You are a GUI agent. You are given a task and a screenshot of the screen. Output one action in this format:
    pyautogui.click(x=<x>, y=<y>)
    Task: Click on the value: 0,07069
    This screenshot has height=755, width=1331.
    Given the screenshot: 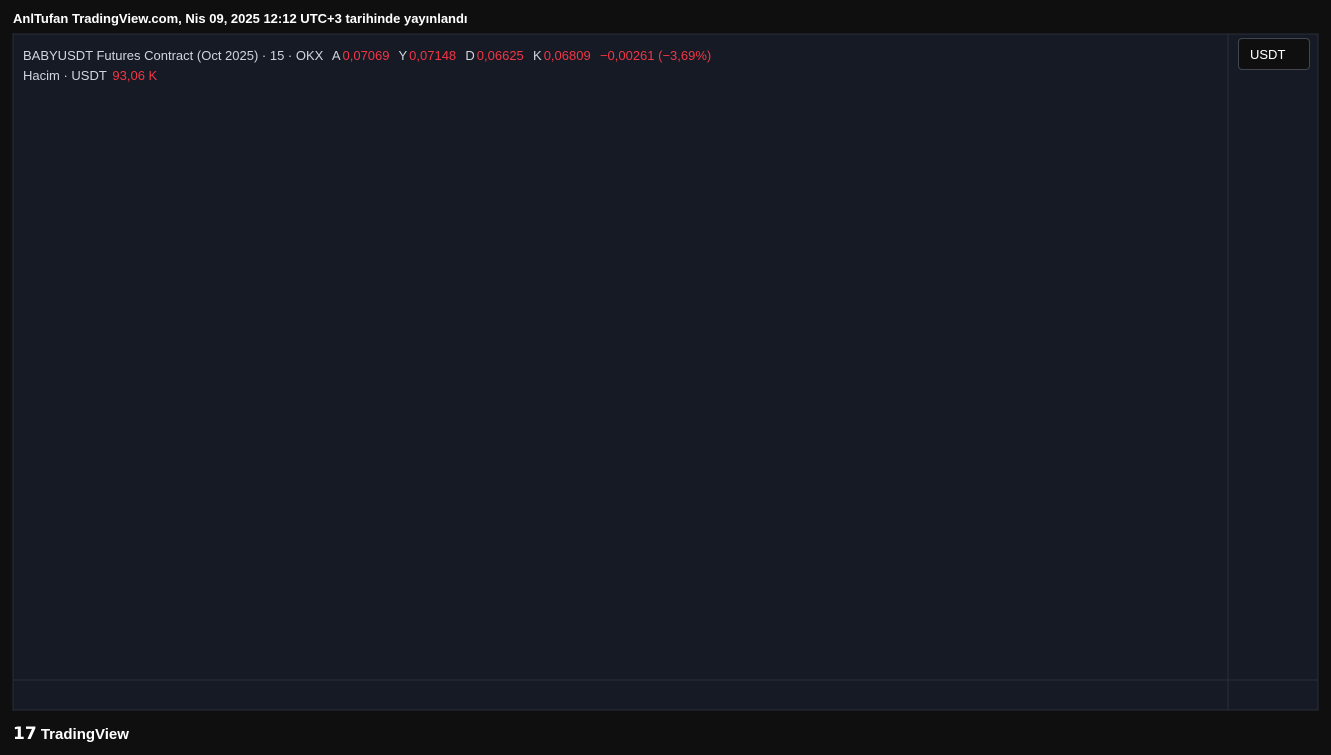 What is the action you would take?
    pyautogui.click(x=366, y=55)
    